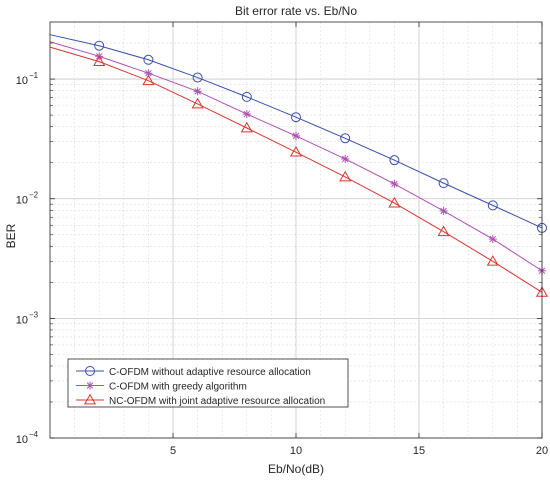 Image resolution: width=550 pixels, height=481 pixels. Describe the element at coordinates (11, 235) in the screenshot. I see `y-axis-label: BER` at that location.